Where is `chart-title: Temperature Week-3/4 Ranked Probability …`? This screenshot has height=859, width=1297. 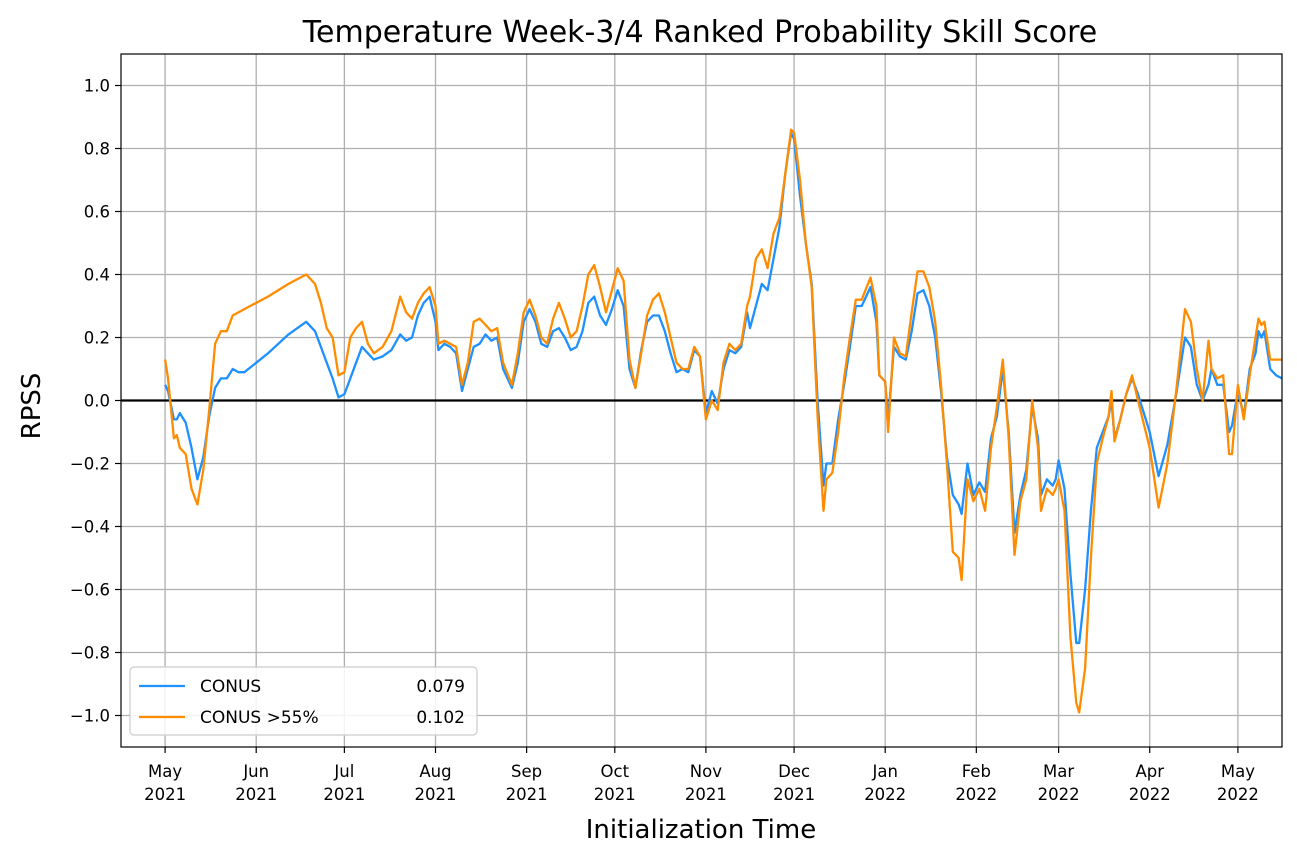 chart-title: Temperature Week-3/4 Ranked Probability … is located at coordinates (699, 32).